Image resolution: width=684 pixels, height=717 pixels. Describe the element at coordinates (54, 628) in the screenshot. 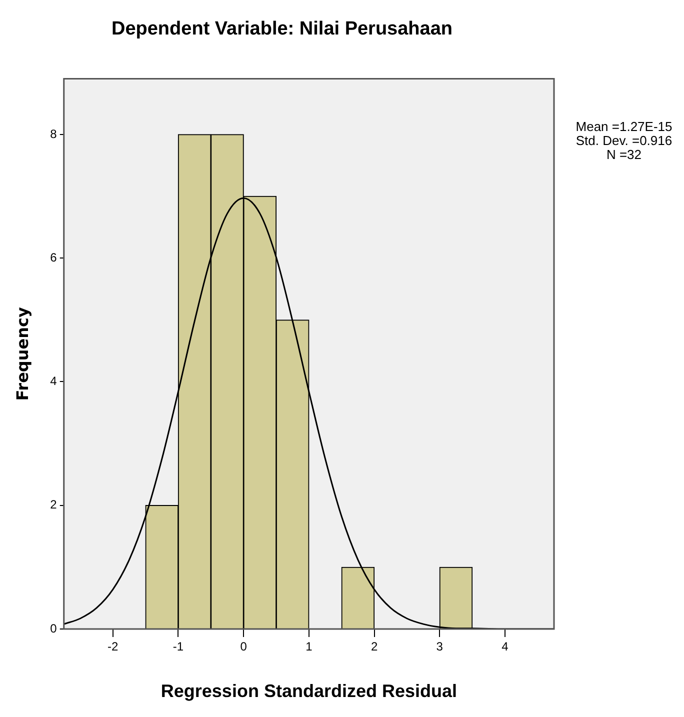

I see `y-tick-label: 0` at that location.